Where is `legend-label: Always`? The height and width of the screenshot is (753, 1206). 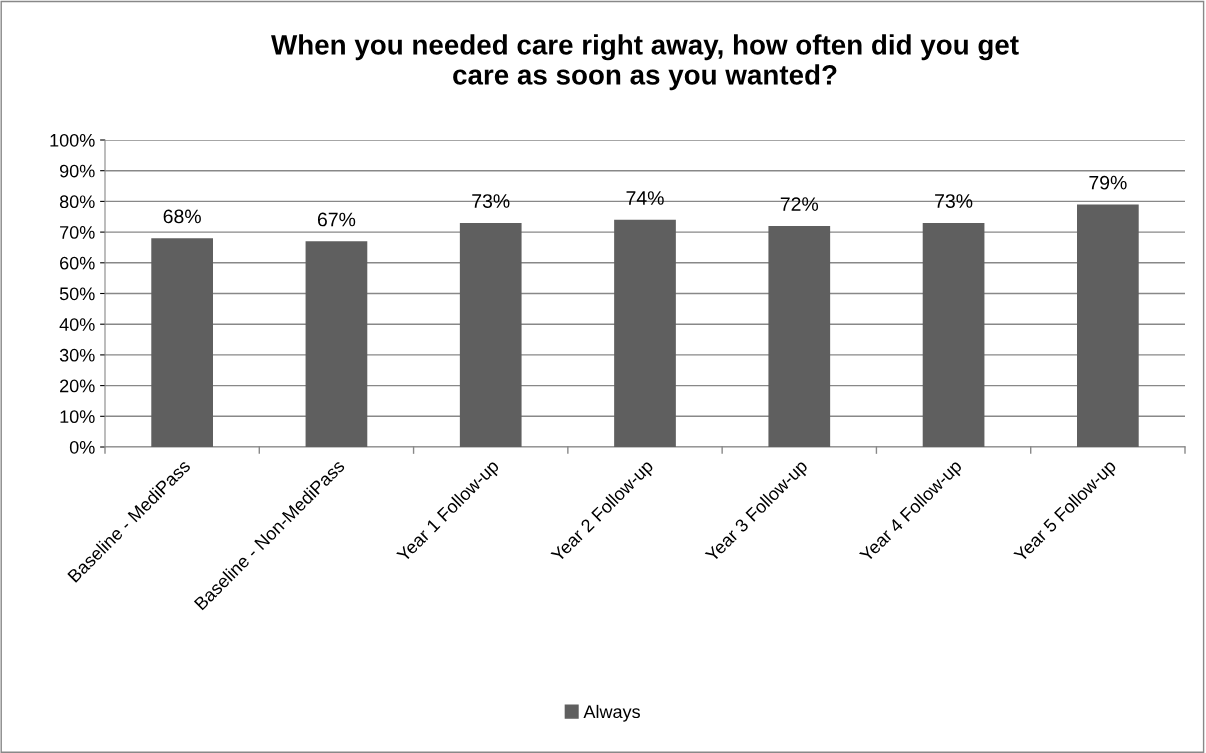 legend-label: Always is located at coordinates (611, 713).